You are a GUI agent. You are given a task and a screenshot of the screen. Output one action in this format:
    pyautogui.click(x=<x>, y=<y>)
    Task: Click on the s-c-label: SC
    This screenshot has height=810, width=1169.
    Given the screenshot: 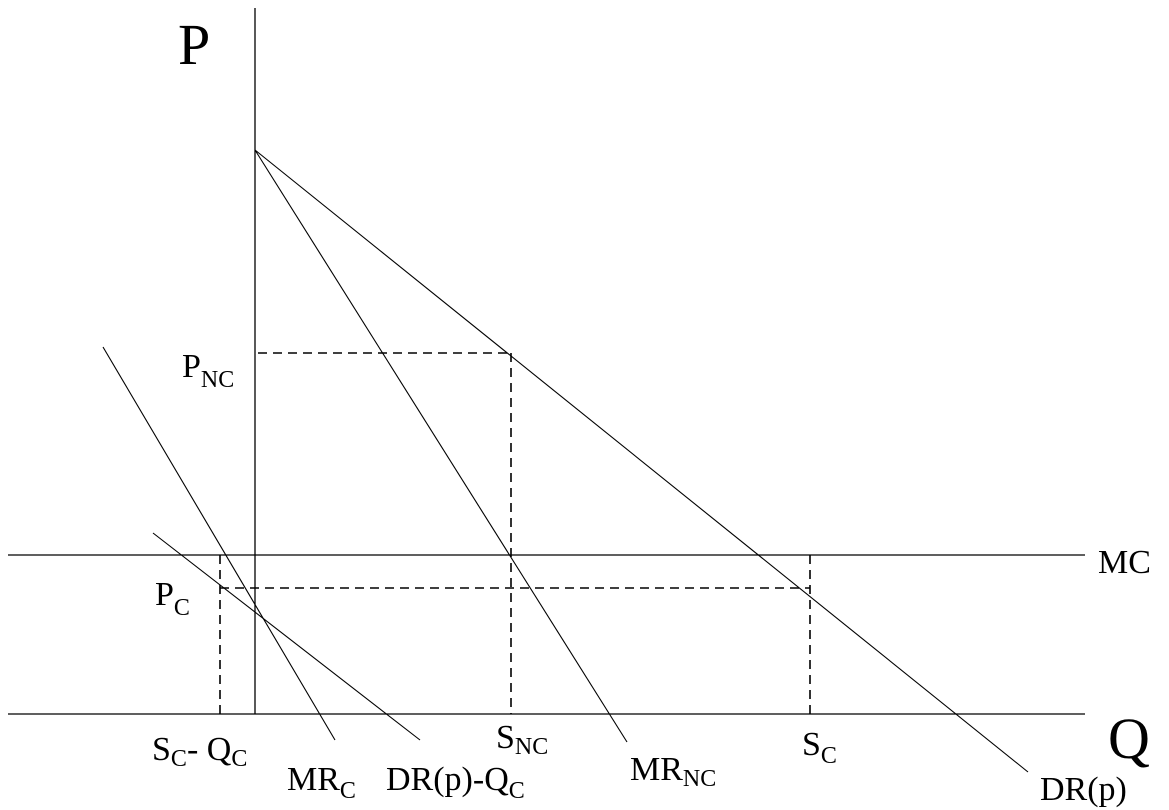 What is the action you would take?
    pyautogui.click(x=819, y=747)
    